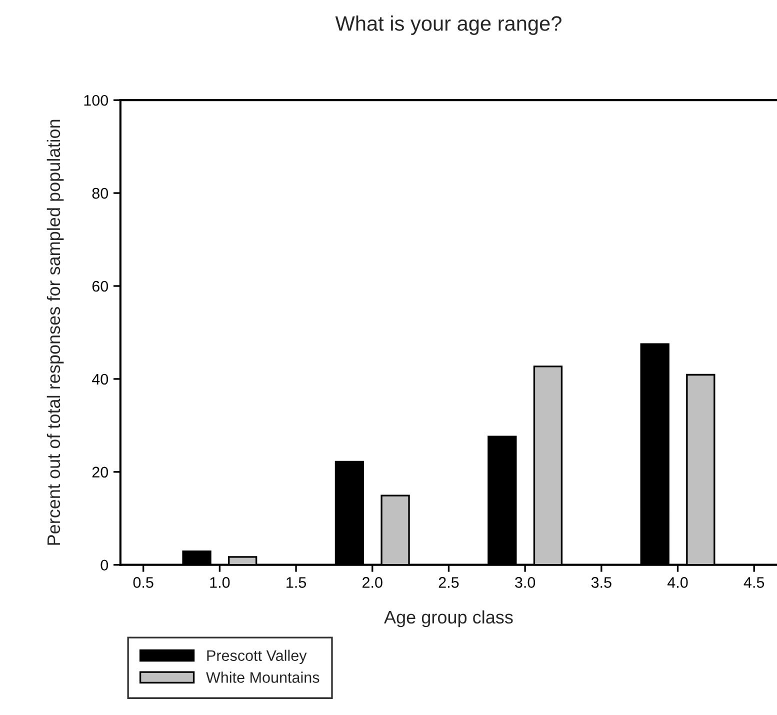 The height and width of the screenshot is (715, 777). I want to click on y-axis-title: Percent out of total responses for sampled population, so click(55, 332).